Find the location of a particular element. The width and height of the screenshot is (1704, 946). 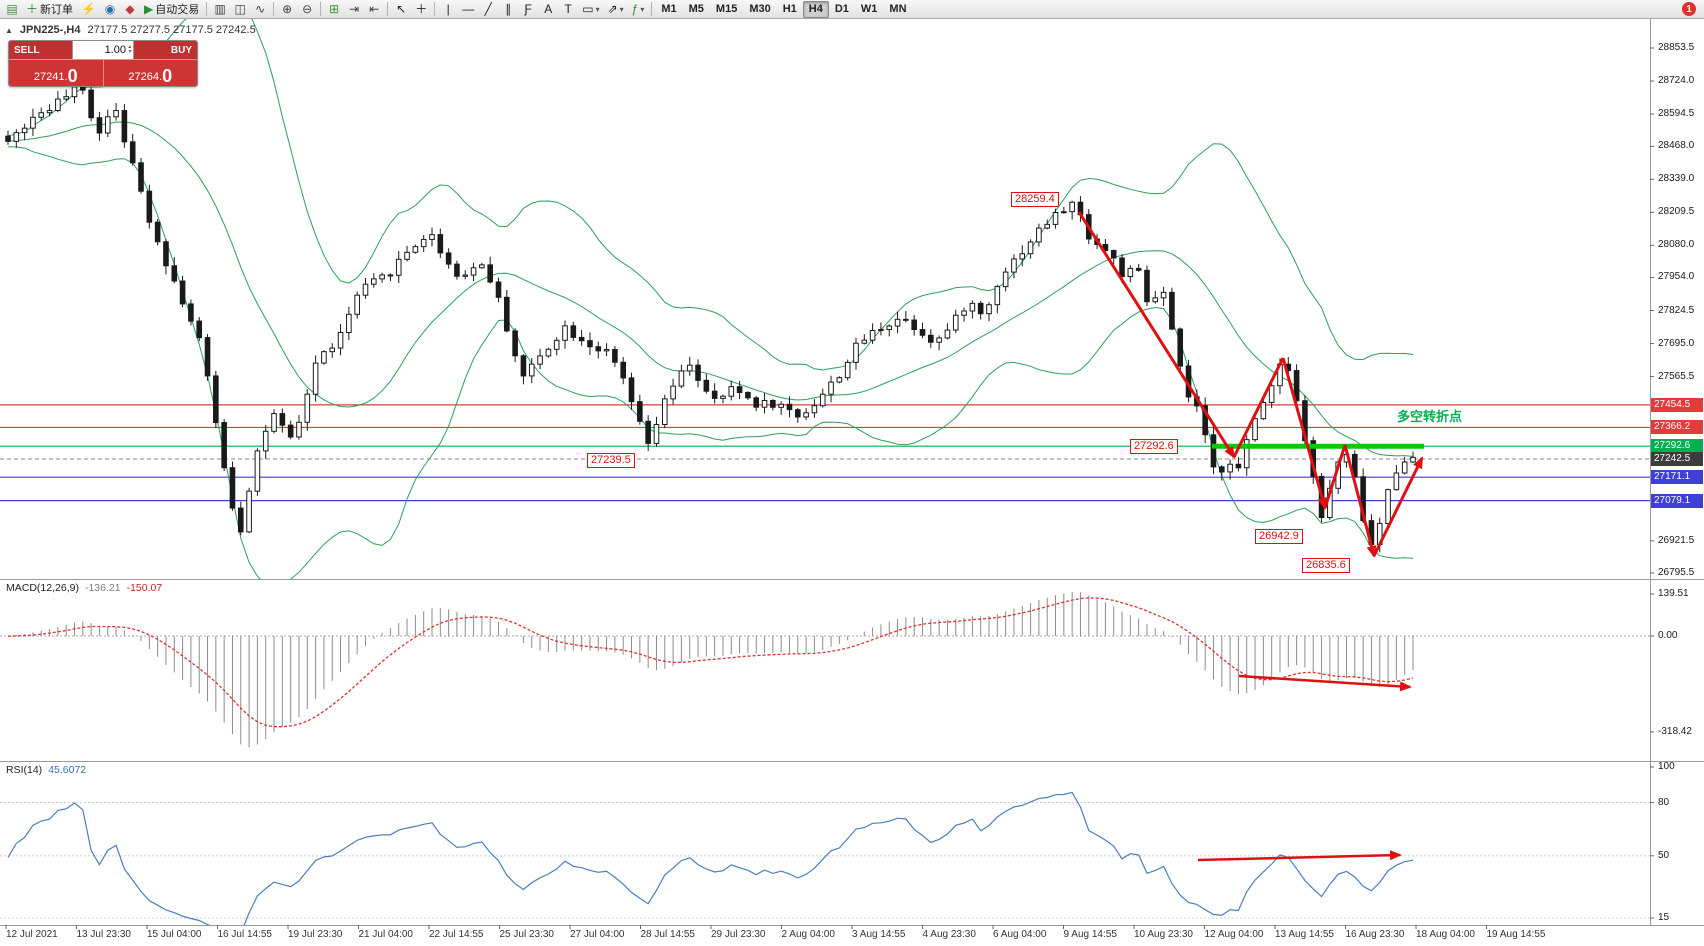

rsi-axis-label: 15 is located at coordinates (1664, 917).